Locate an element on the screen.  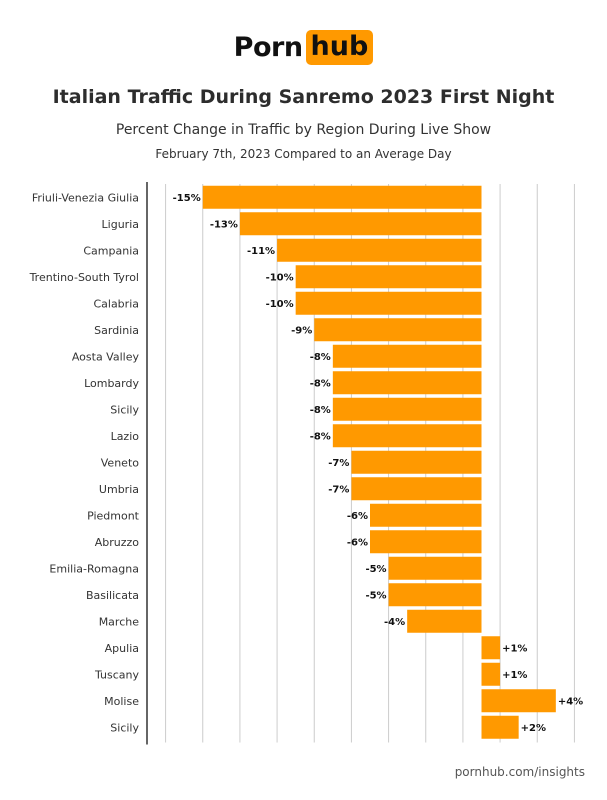
brand-logo: Porn hub is located at coordinates (303, 47).